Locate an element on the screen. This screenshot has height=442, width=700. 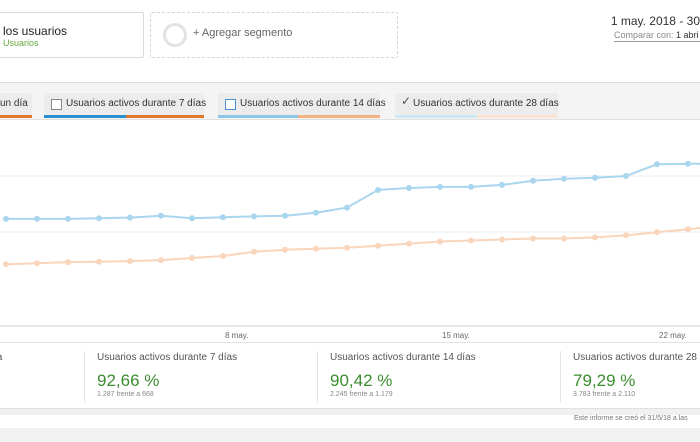
metric-title: ía is located at coordinates (1, 357).